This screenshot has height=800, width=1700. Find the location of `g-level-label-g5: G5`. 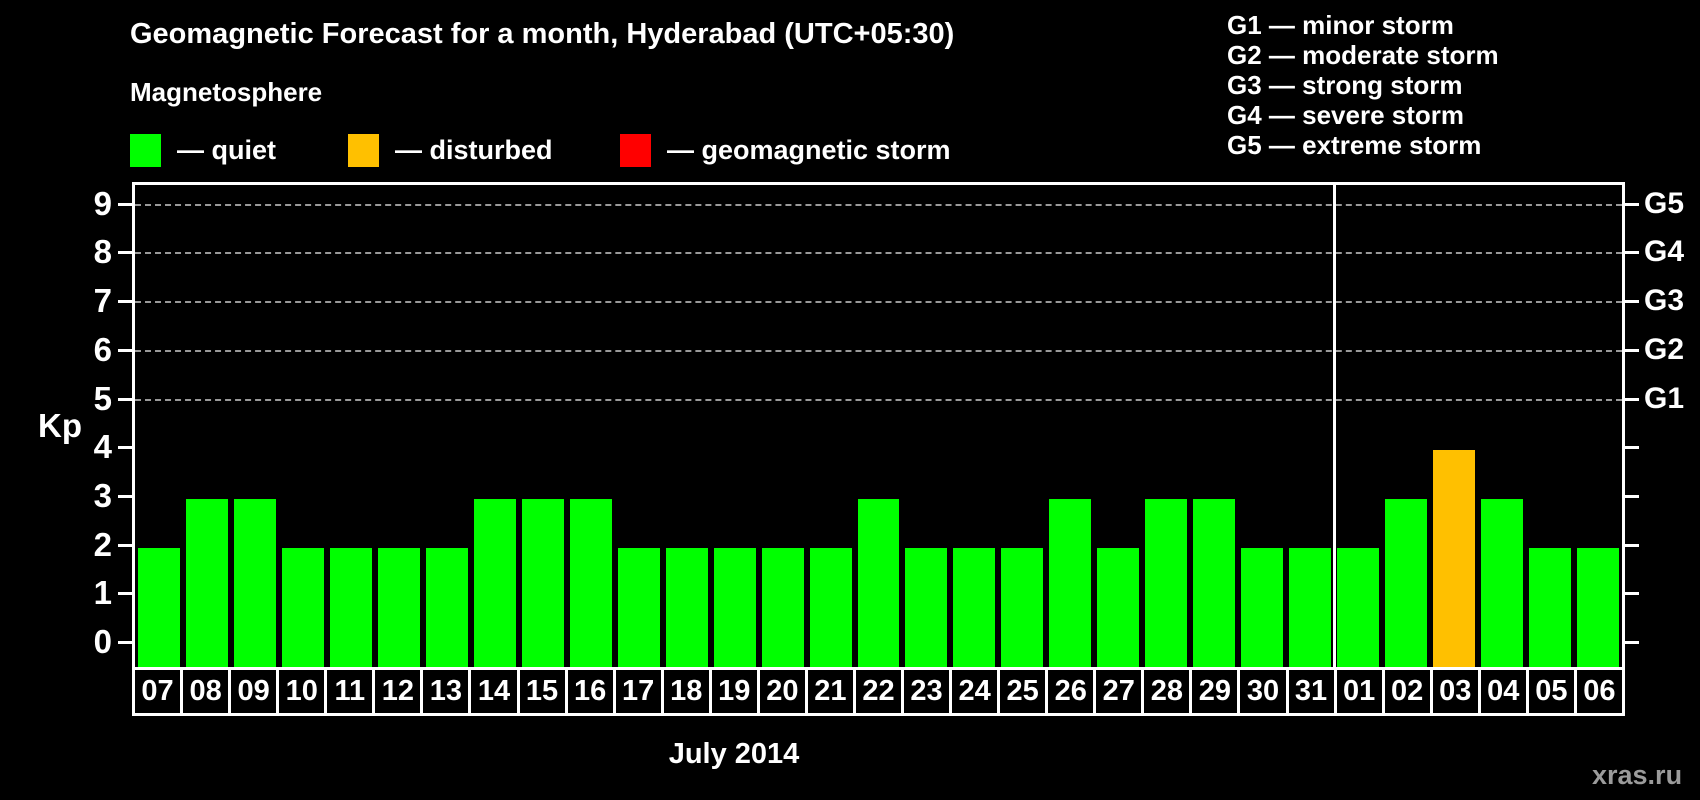

g-level-label-g5: G5 is located at coordinates (1664, 203).